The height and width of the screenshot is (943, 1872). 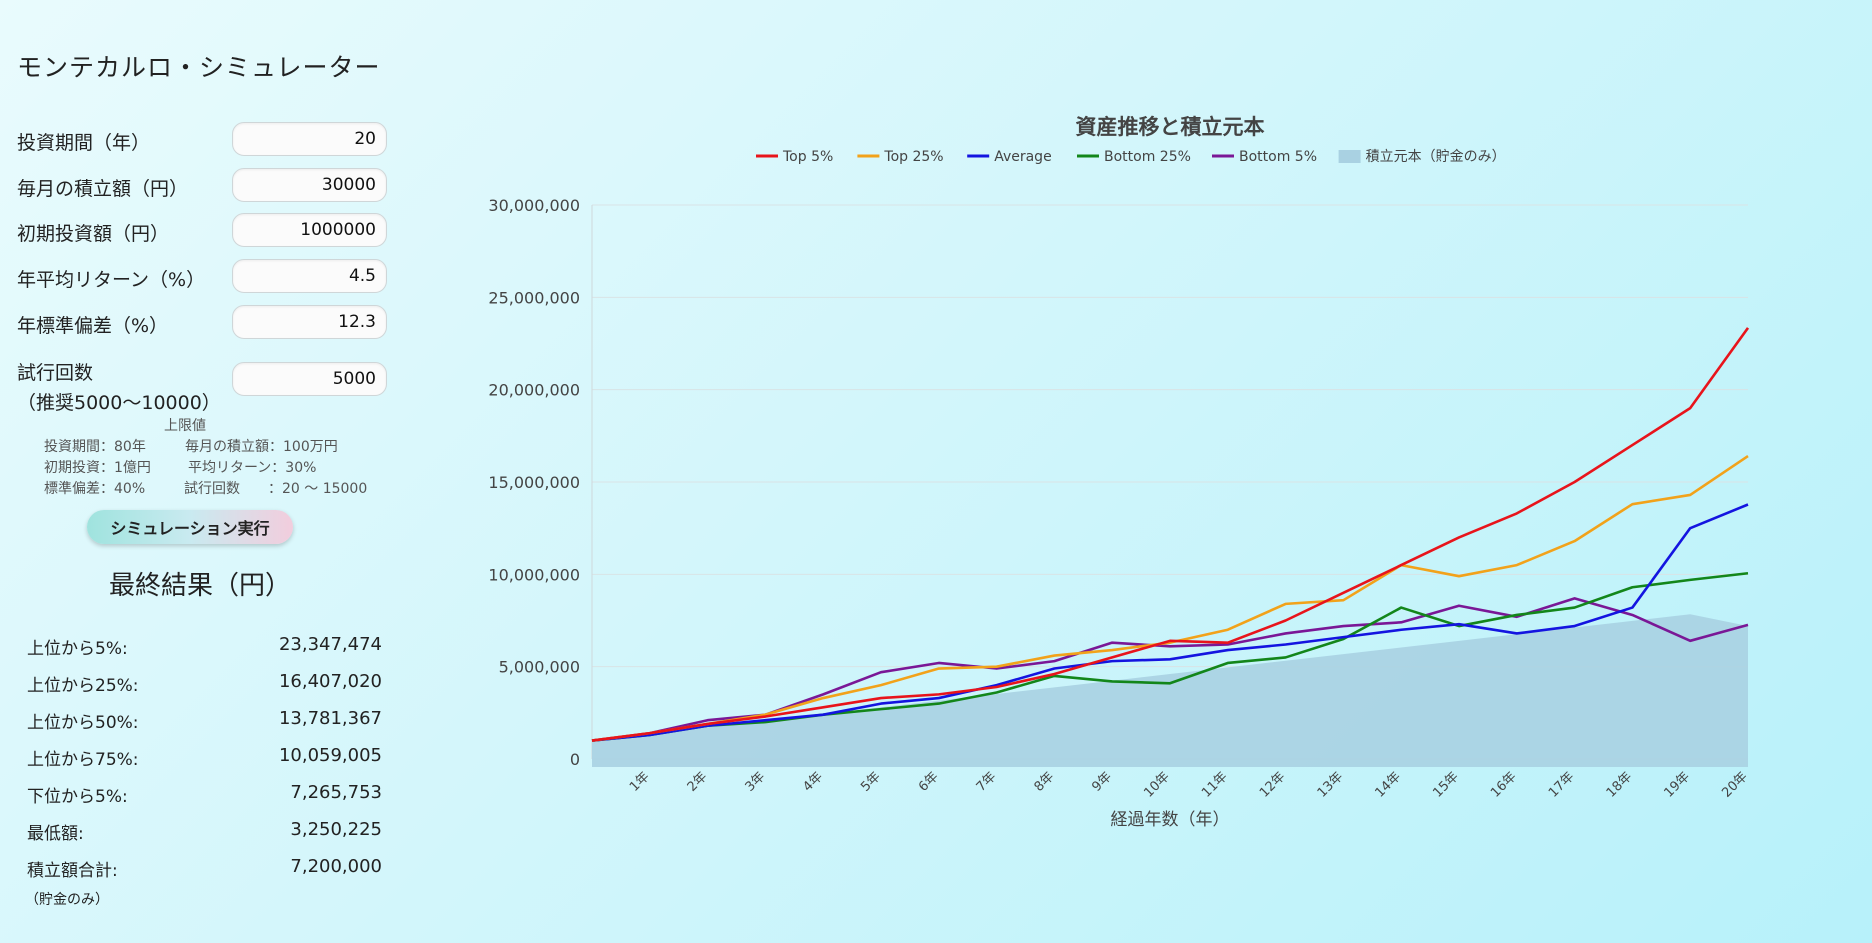 I want to click on x-tick-label: 19年, so click(x=1677, y=784).